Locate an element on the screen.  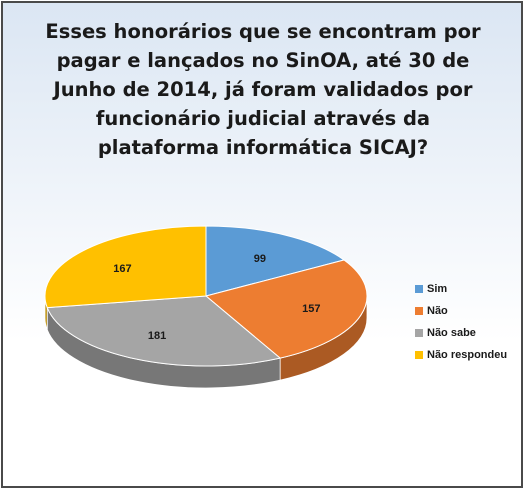
legend-label: Não sabe is located at coordinates (451, 333).